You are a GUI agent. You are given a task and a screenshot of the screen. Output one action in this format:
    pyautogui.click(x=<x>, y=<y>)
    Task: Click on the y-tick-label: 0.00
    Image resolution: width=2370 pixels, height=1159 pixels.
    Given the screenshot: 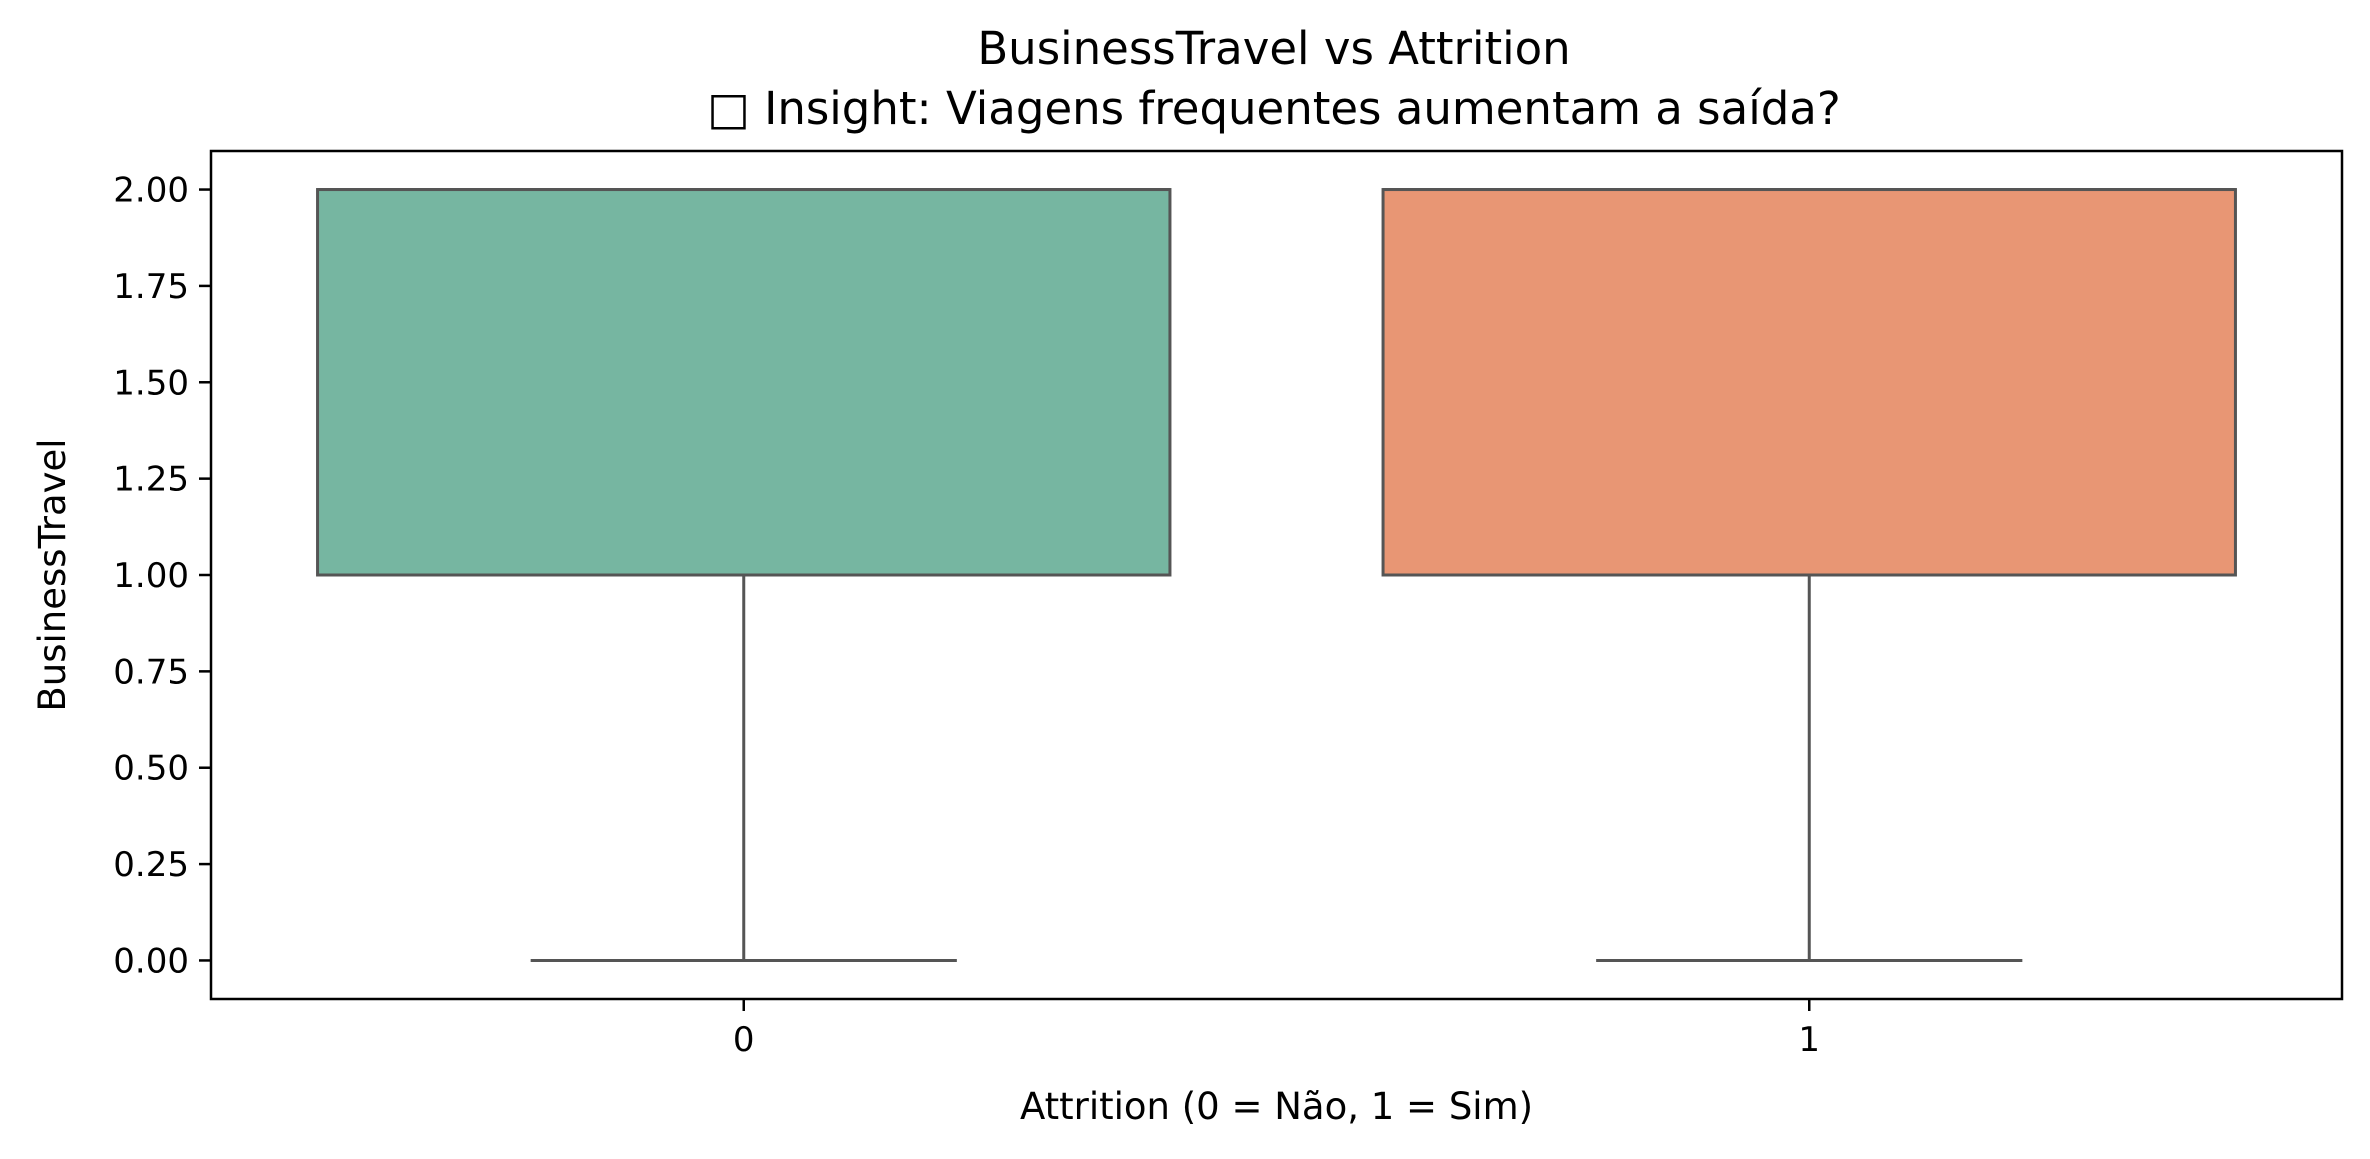 What is the action you would take?
    pyautogui.click(x=151, y=961)
    